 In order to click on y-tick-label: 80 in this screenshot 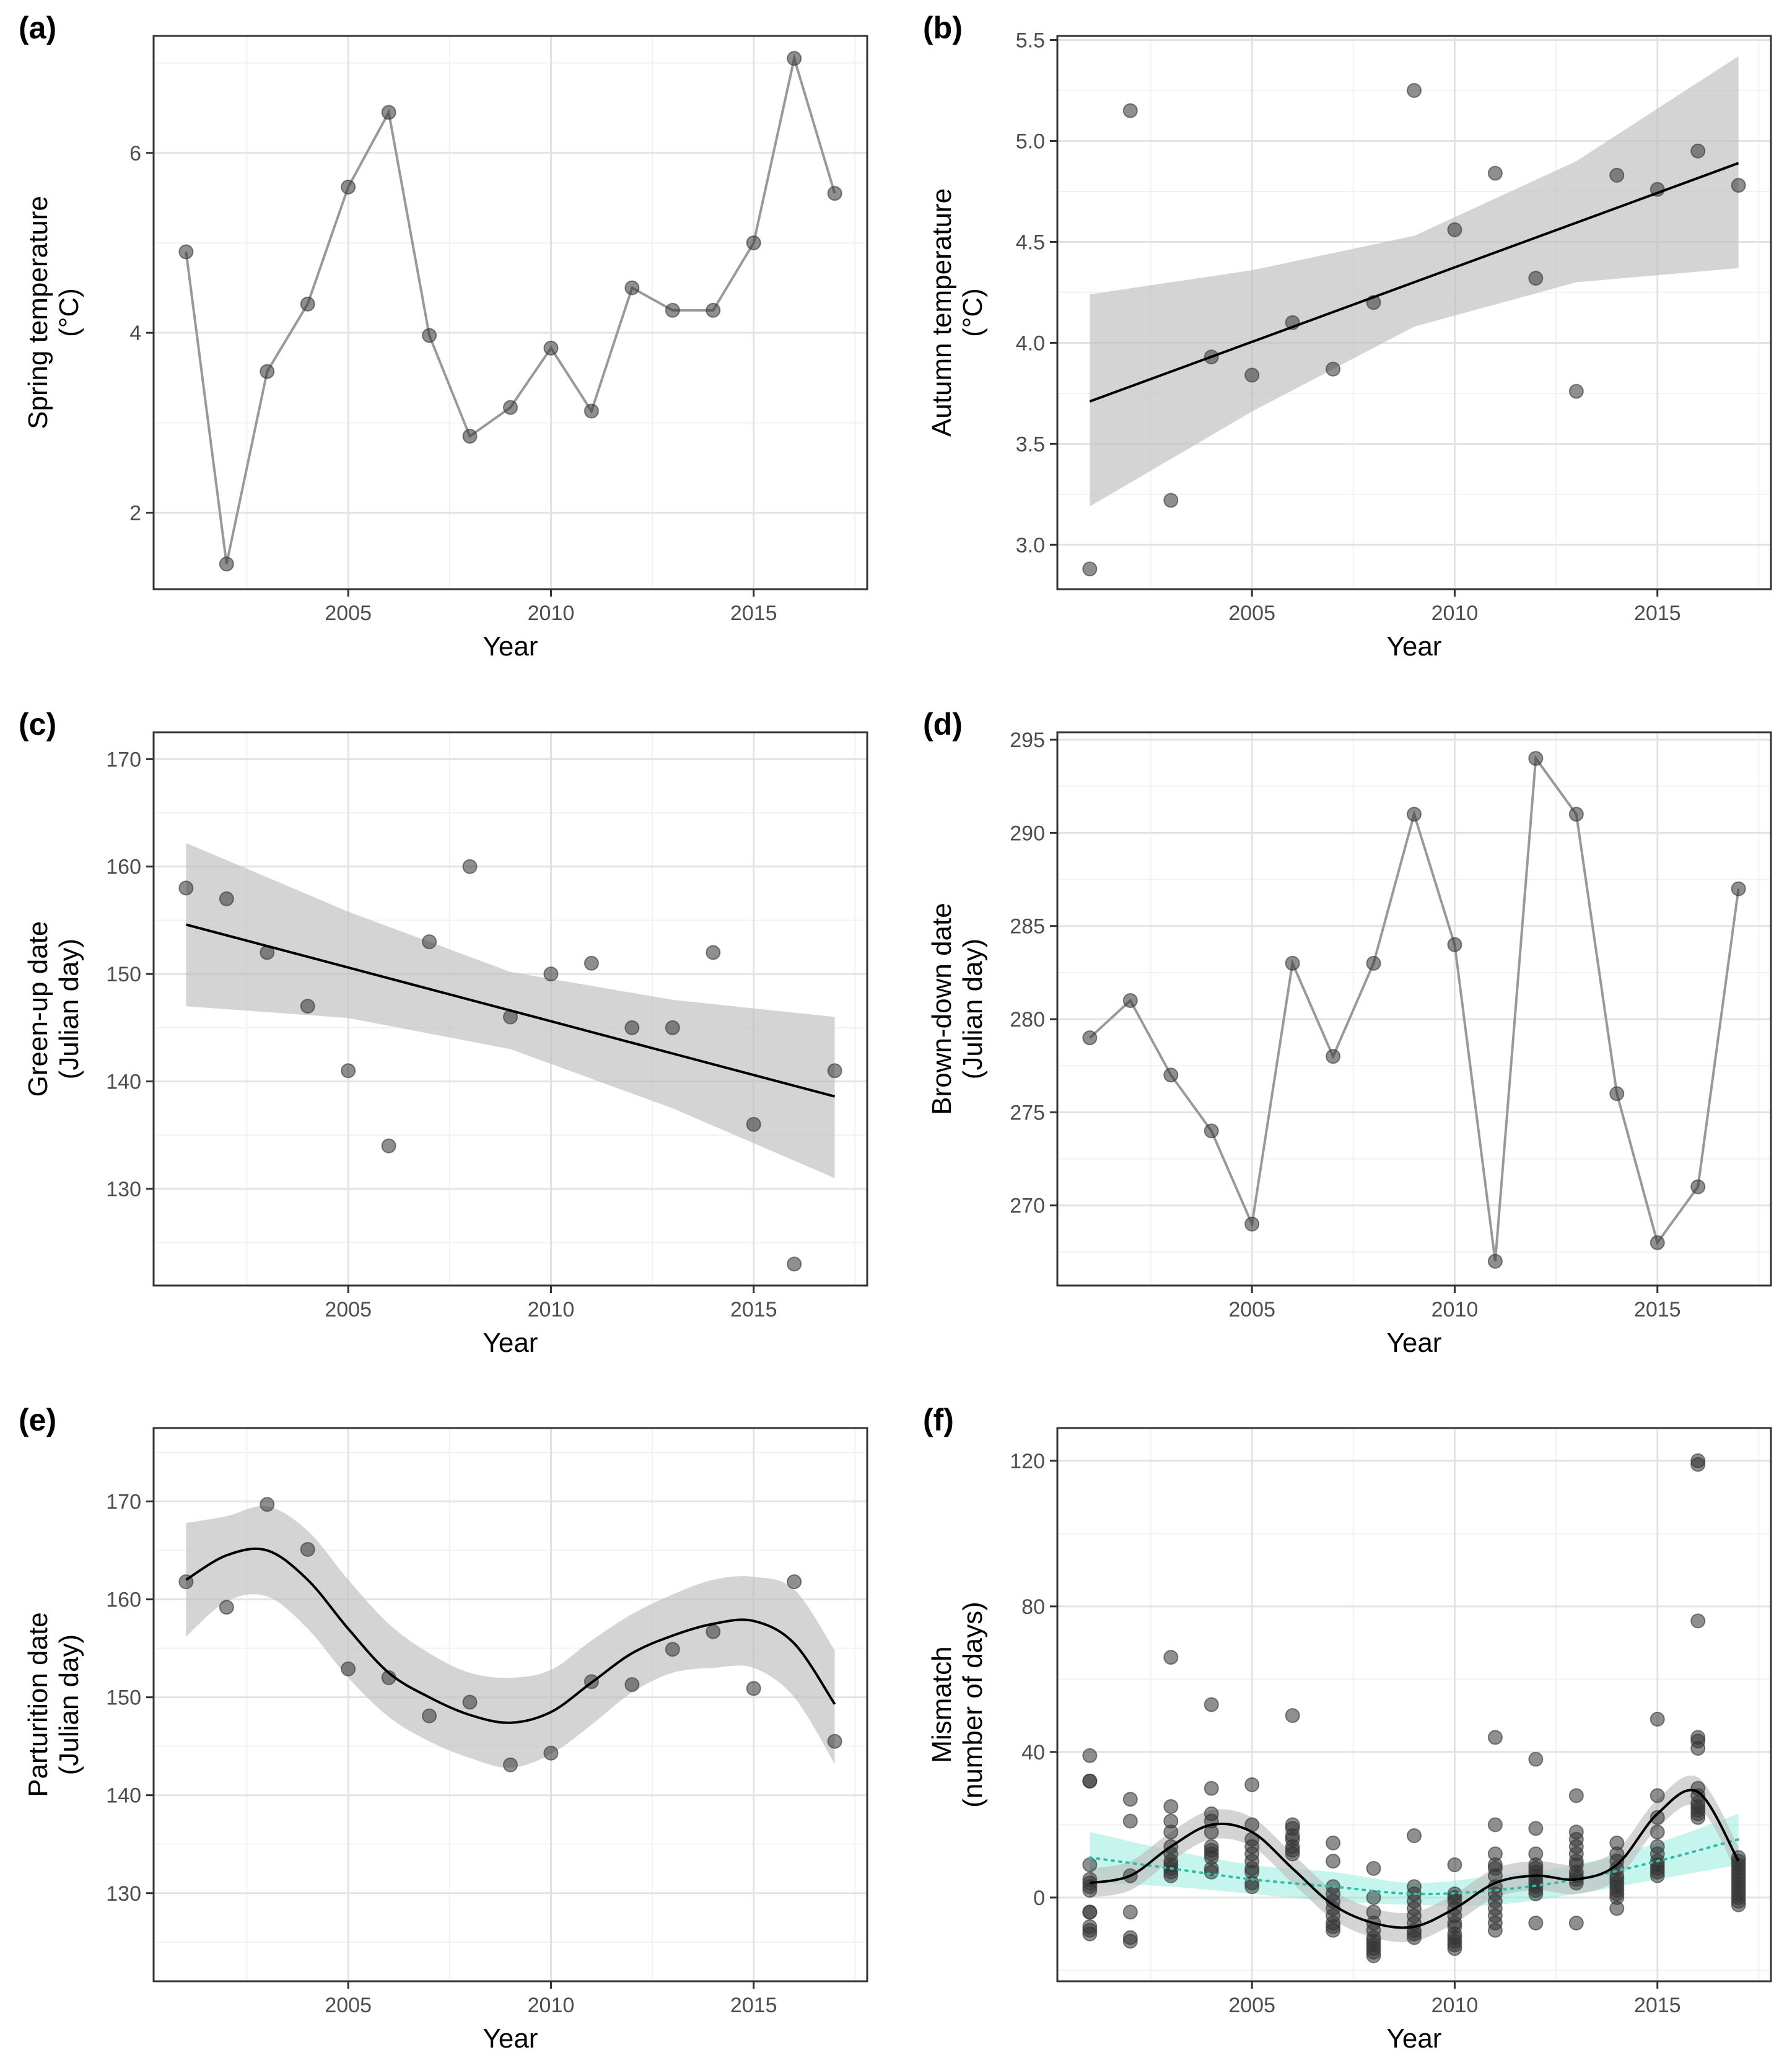, I will do `click(1033, 1607)`.